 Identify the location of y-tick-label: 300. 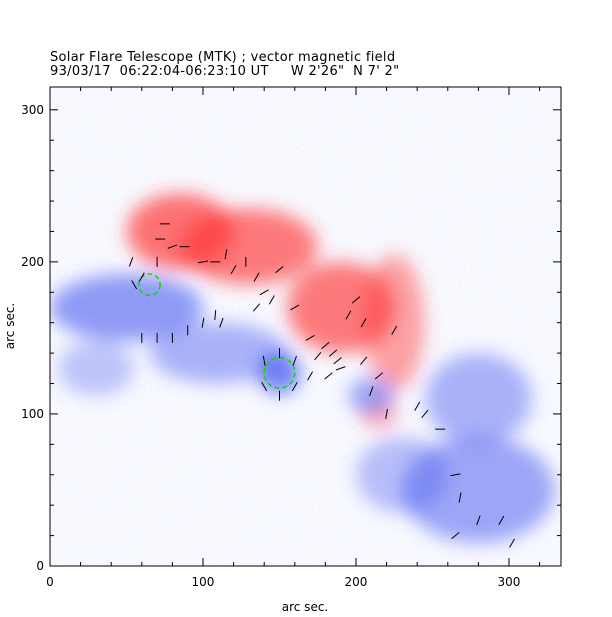
(32, 110).